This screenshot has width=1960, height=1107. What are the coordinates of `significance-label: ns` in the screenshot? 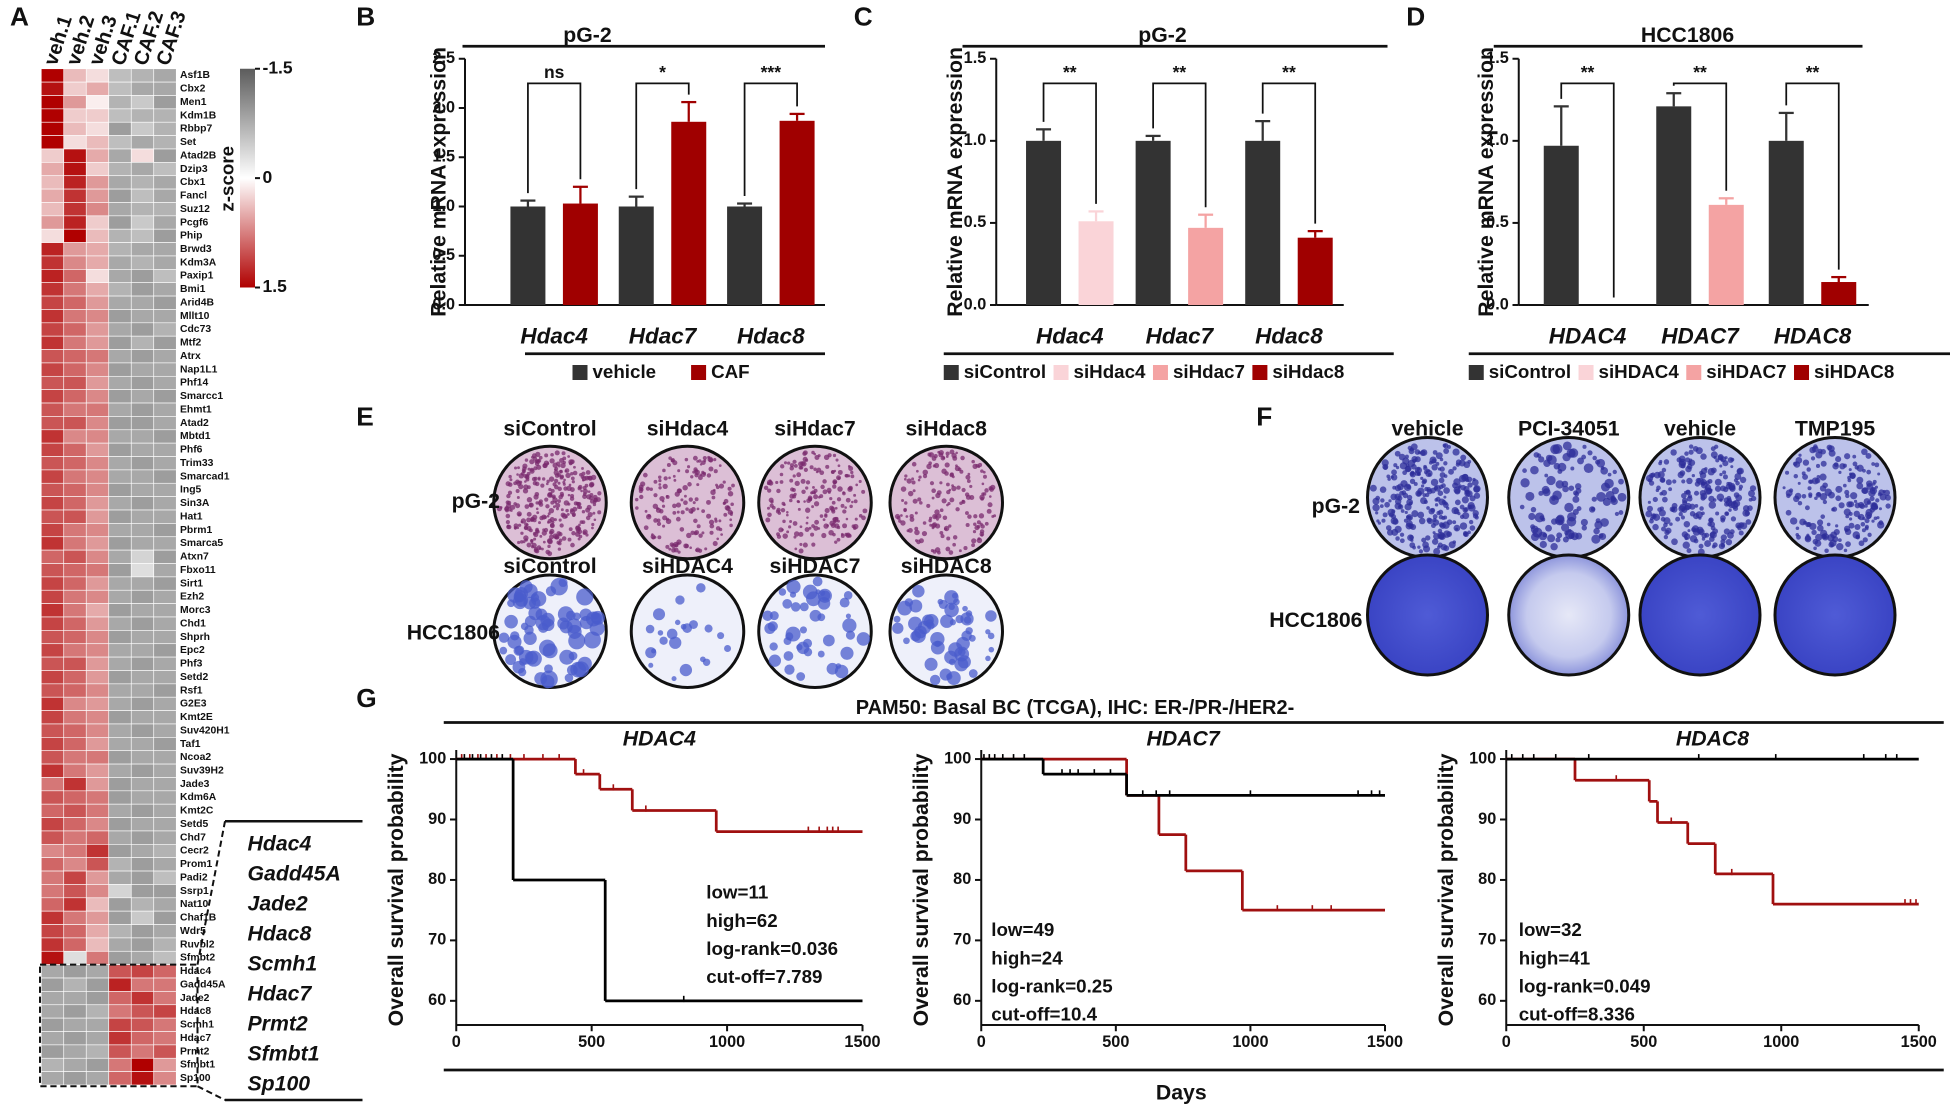 It's located at (554, 72).